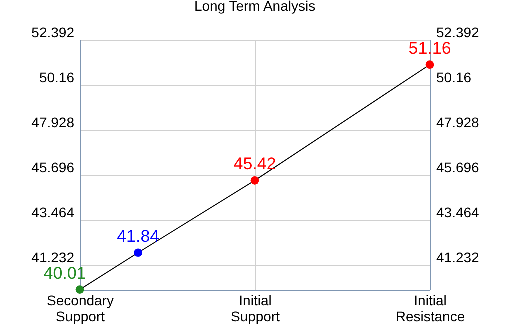  I want to click on data-label: 51.16, so click(430, 48).